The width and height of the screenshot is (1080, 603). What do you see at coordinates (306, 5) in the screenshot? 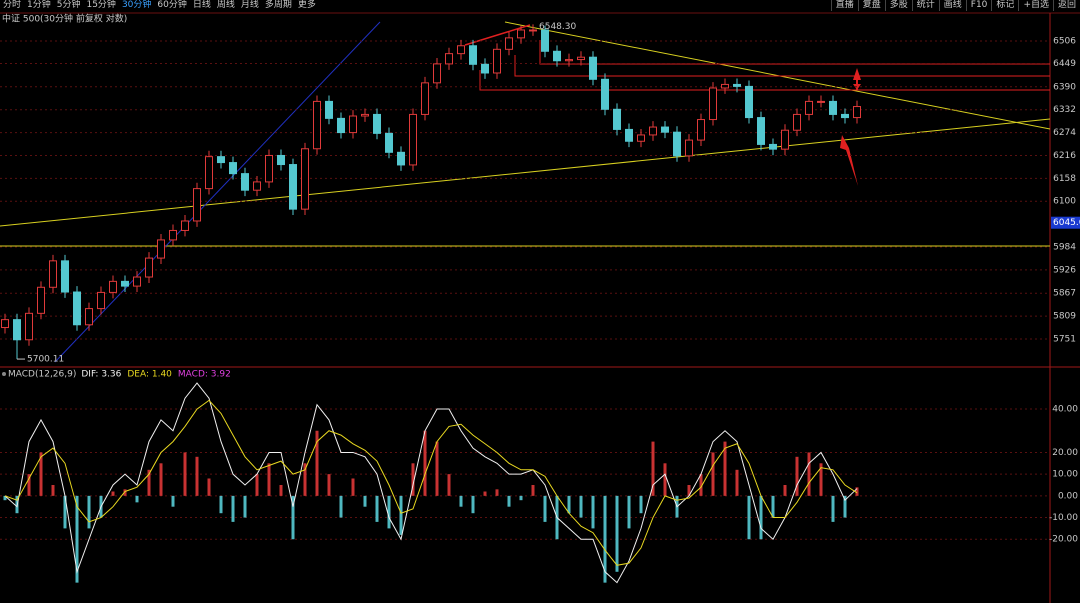
I see `period-button: 更多` at bounding box center [306, 5].